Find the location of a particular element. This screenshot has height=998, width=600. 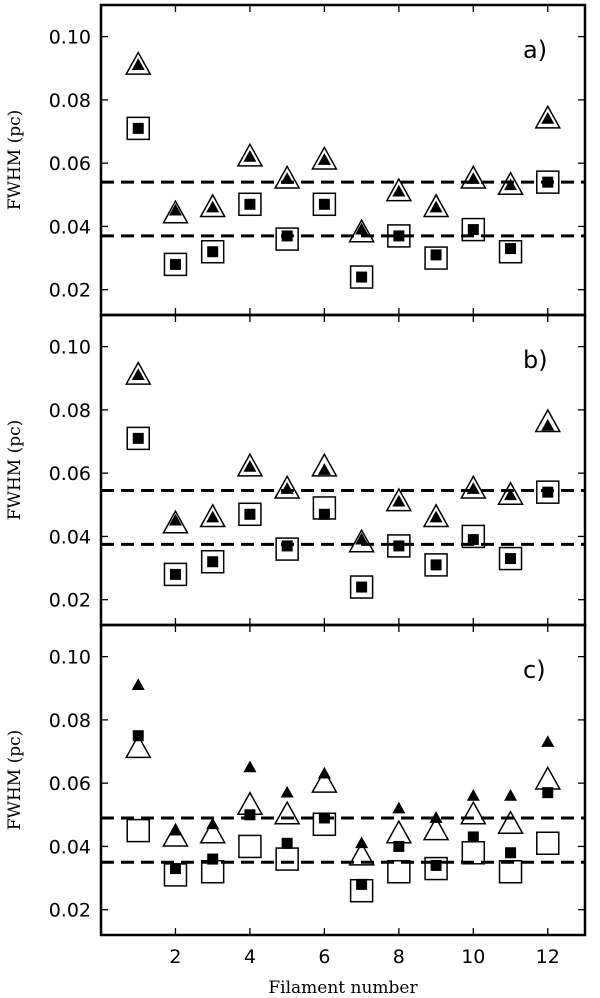

y-tick-label: 0.06 is located at coordinates (70, 784).